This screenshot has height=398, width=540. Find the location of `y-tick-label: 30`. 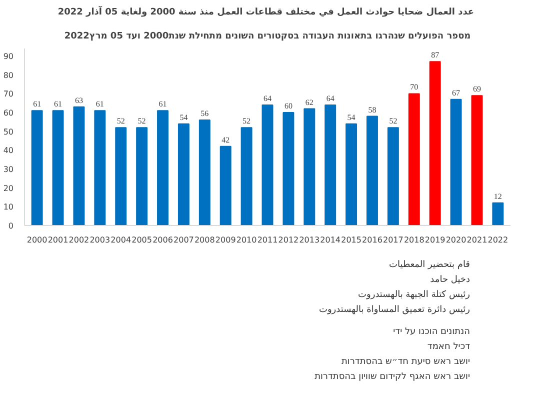

y-tick-label: 30 is located at coordinates (8, 169).